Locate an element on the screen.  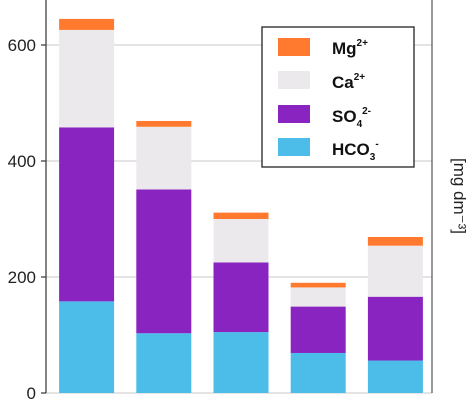
legend-label-so4: SO42- is located at coordinates (351, 118).